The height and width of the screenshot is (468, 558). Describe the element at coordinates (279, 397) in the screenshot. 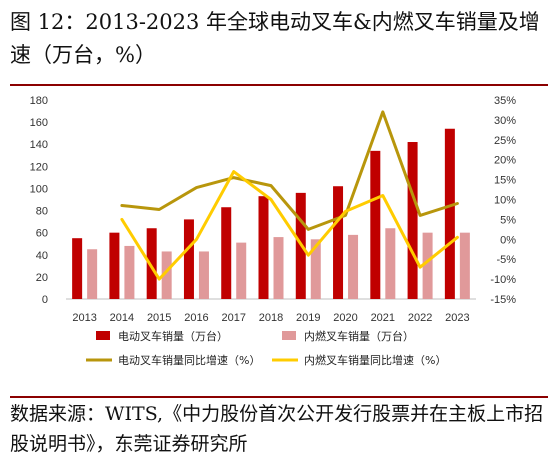

I see `source-divider` at that location.